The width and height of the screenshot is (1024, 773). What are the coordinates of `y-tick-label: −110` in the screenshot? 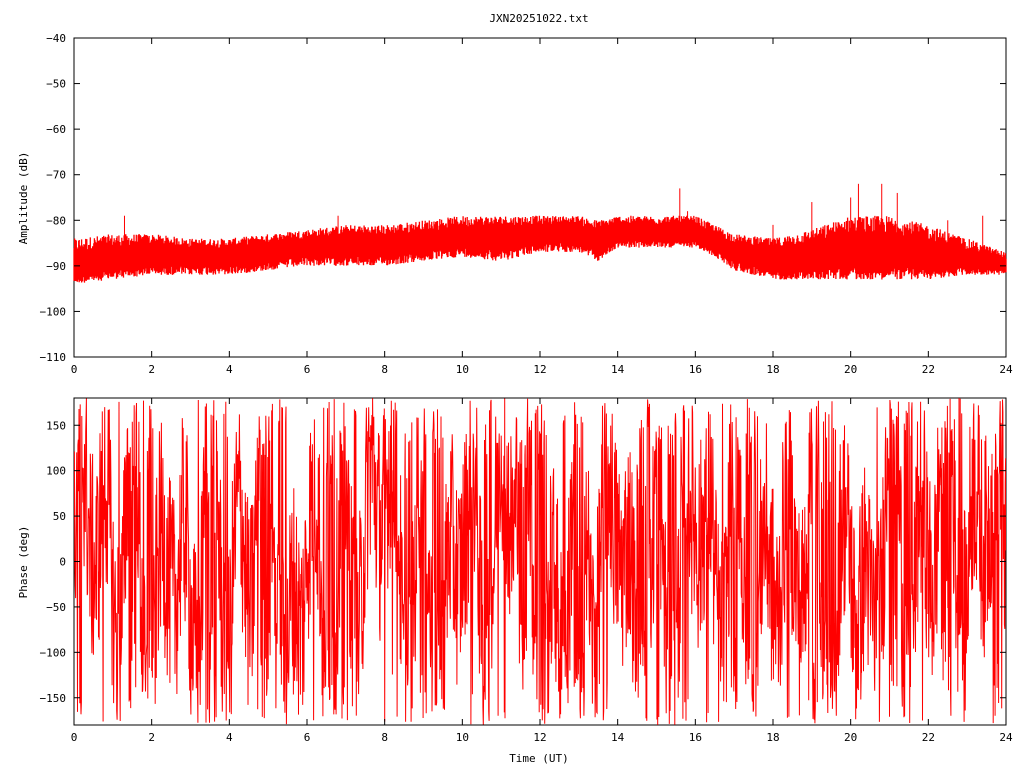 It's located at (53, 357).